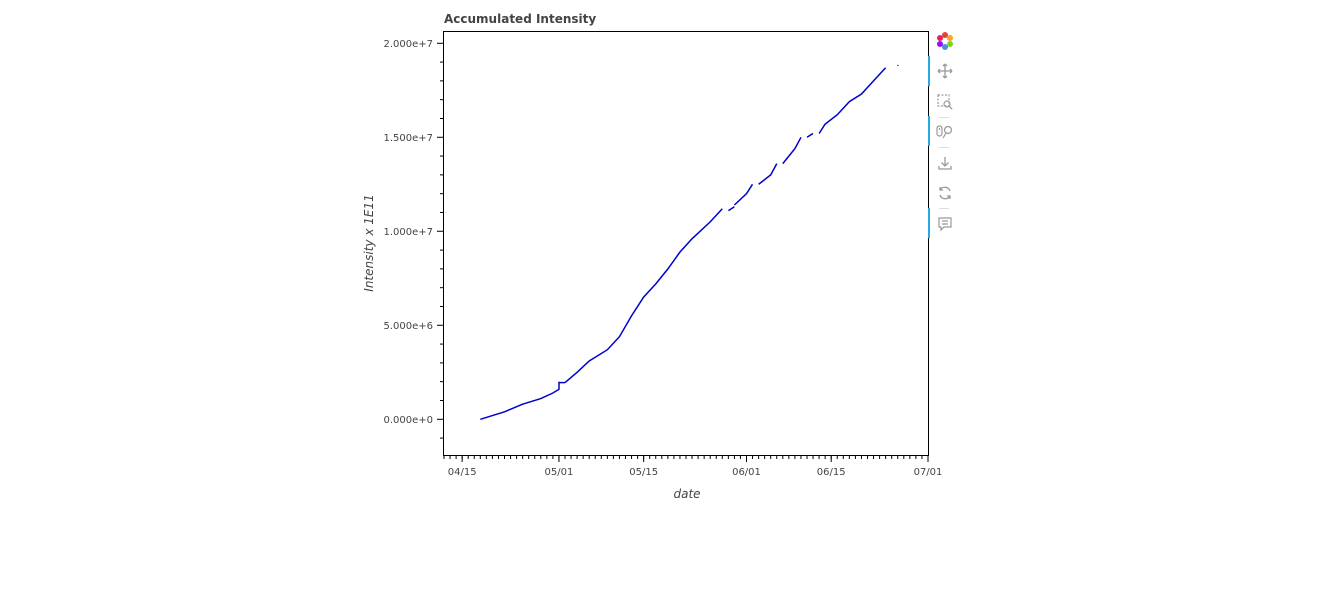 The height and width of the screenshot is (600, 1318). I want to click on save-icon, so click(945, 163).